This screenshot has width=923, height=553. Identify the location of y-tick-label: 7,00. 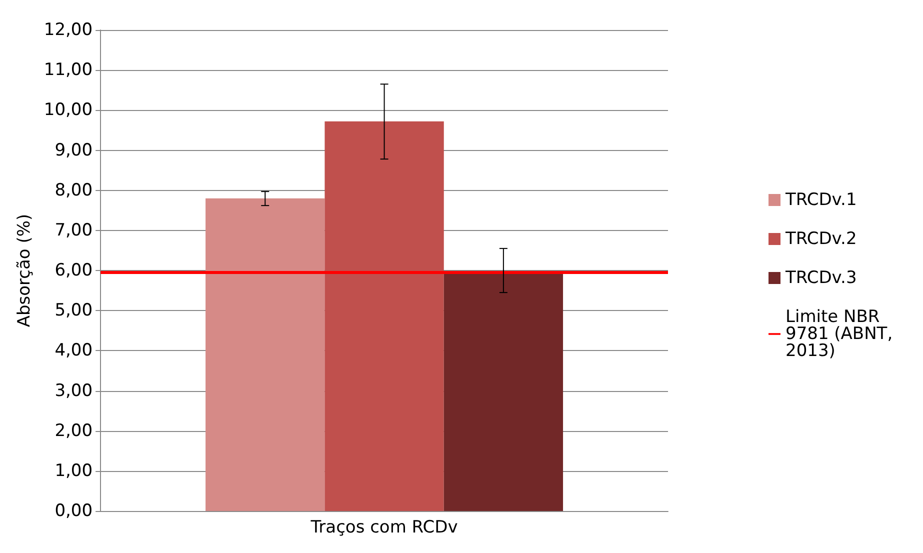
(73, 230).